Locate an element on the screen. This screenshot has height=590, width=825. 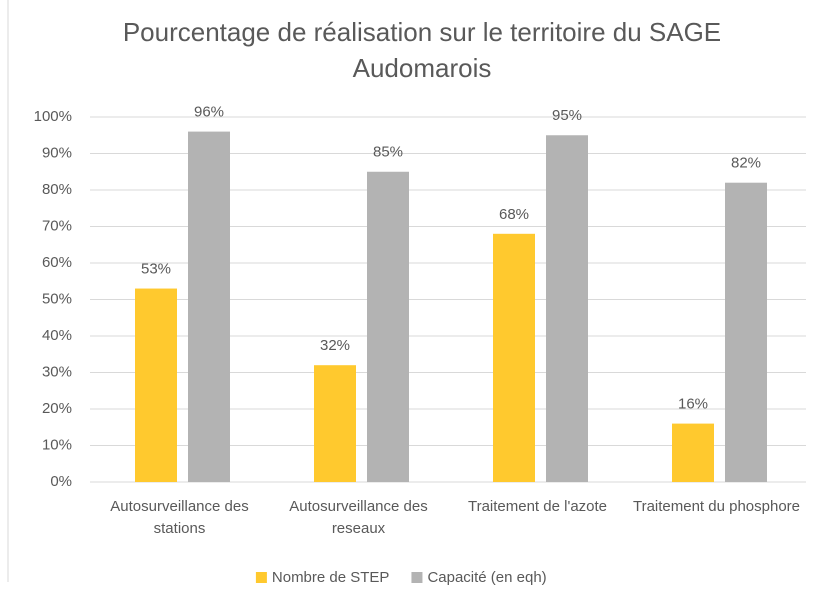
data-label: 96% is located at coordinates (209, 112).